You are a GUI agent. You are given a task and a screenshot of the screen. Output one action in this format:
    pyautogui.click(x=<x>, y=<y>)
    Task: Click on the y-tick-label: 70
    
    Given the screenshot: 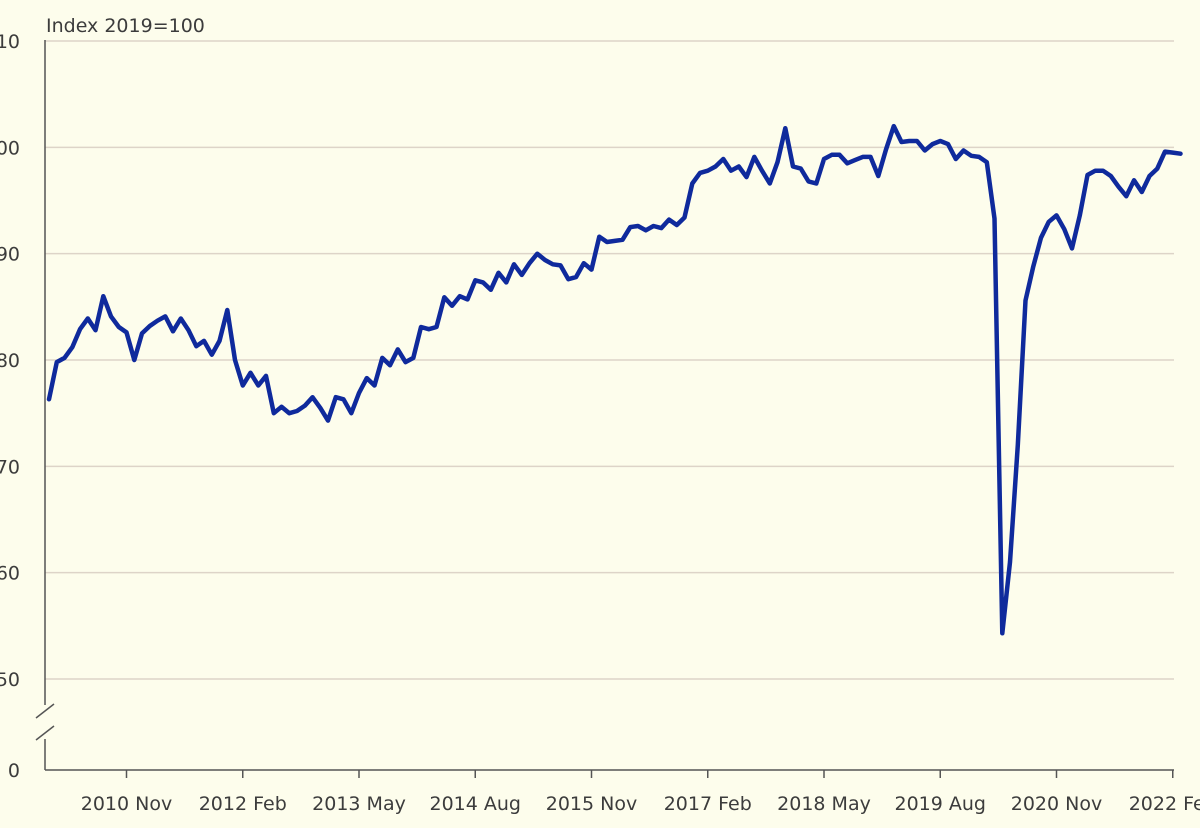 What is the action you would take?
    pyautogui.click(x=10, y=467)
    